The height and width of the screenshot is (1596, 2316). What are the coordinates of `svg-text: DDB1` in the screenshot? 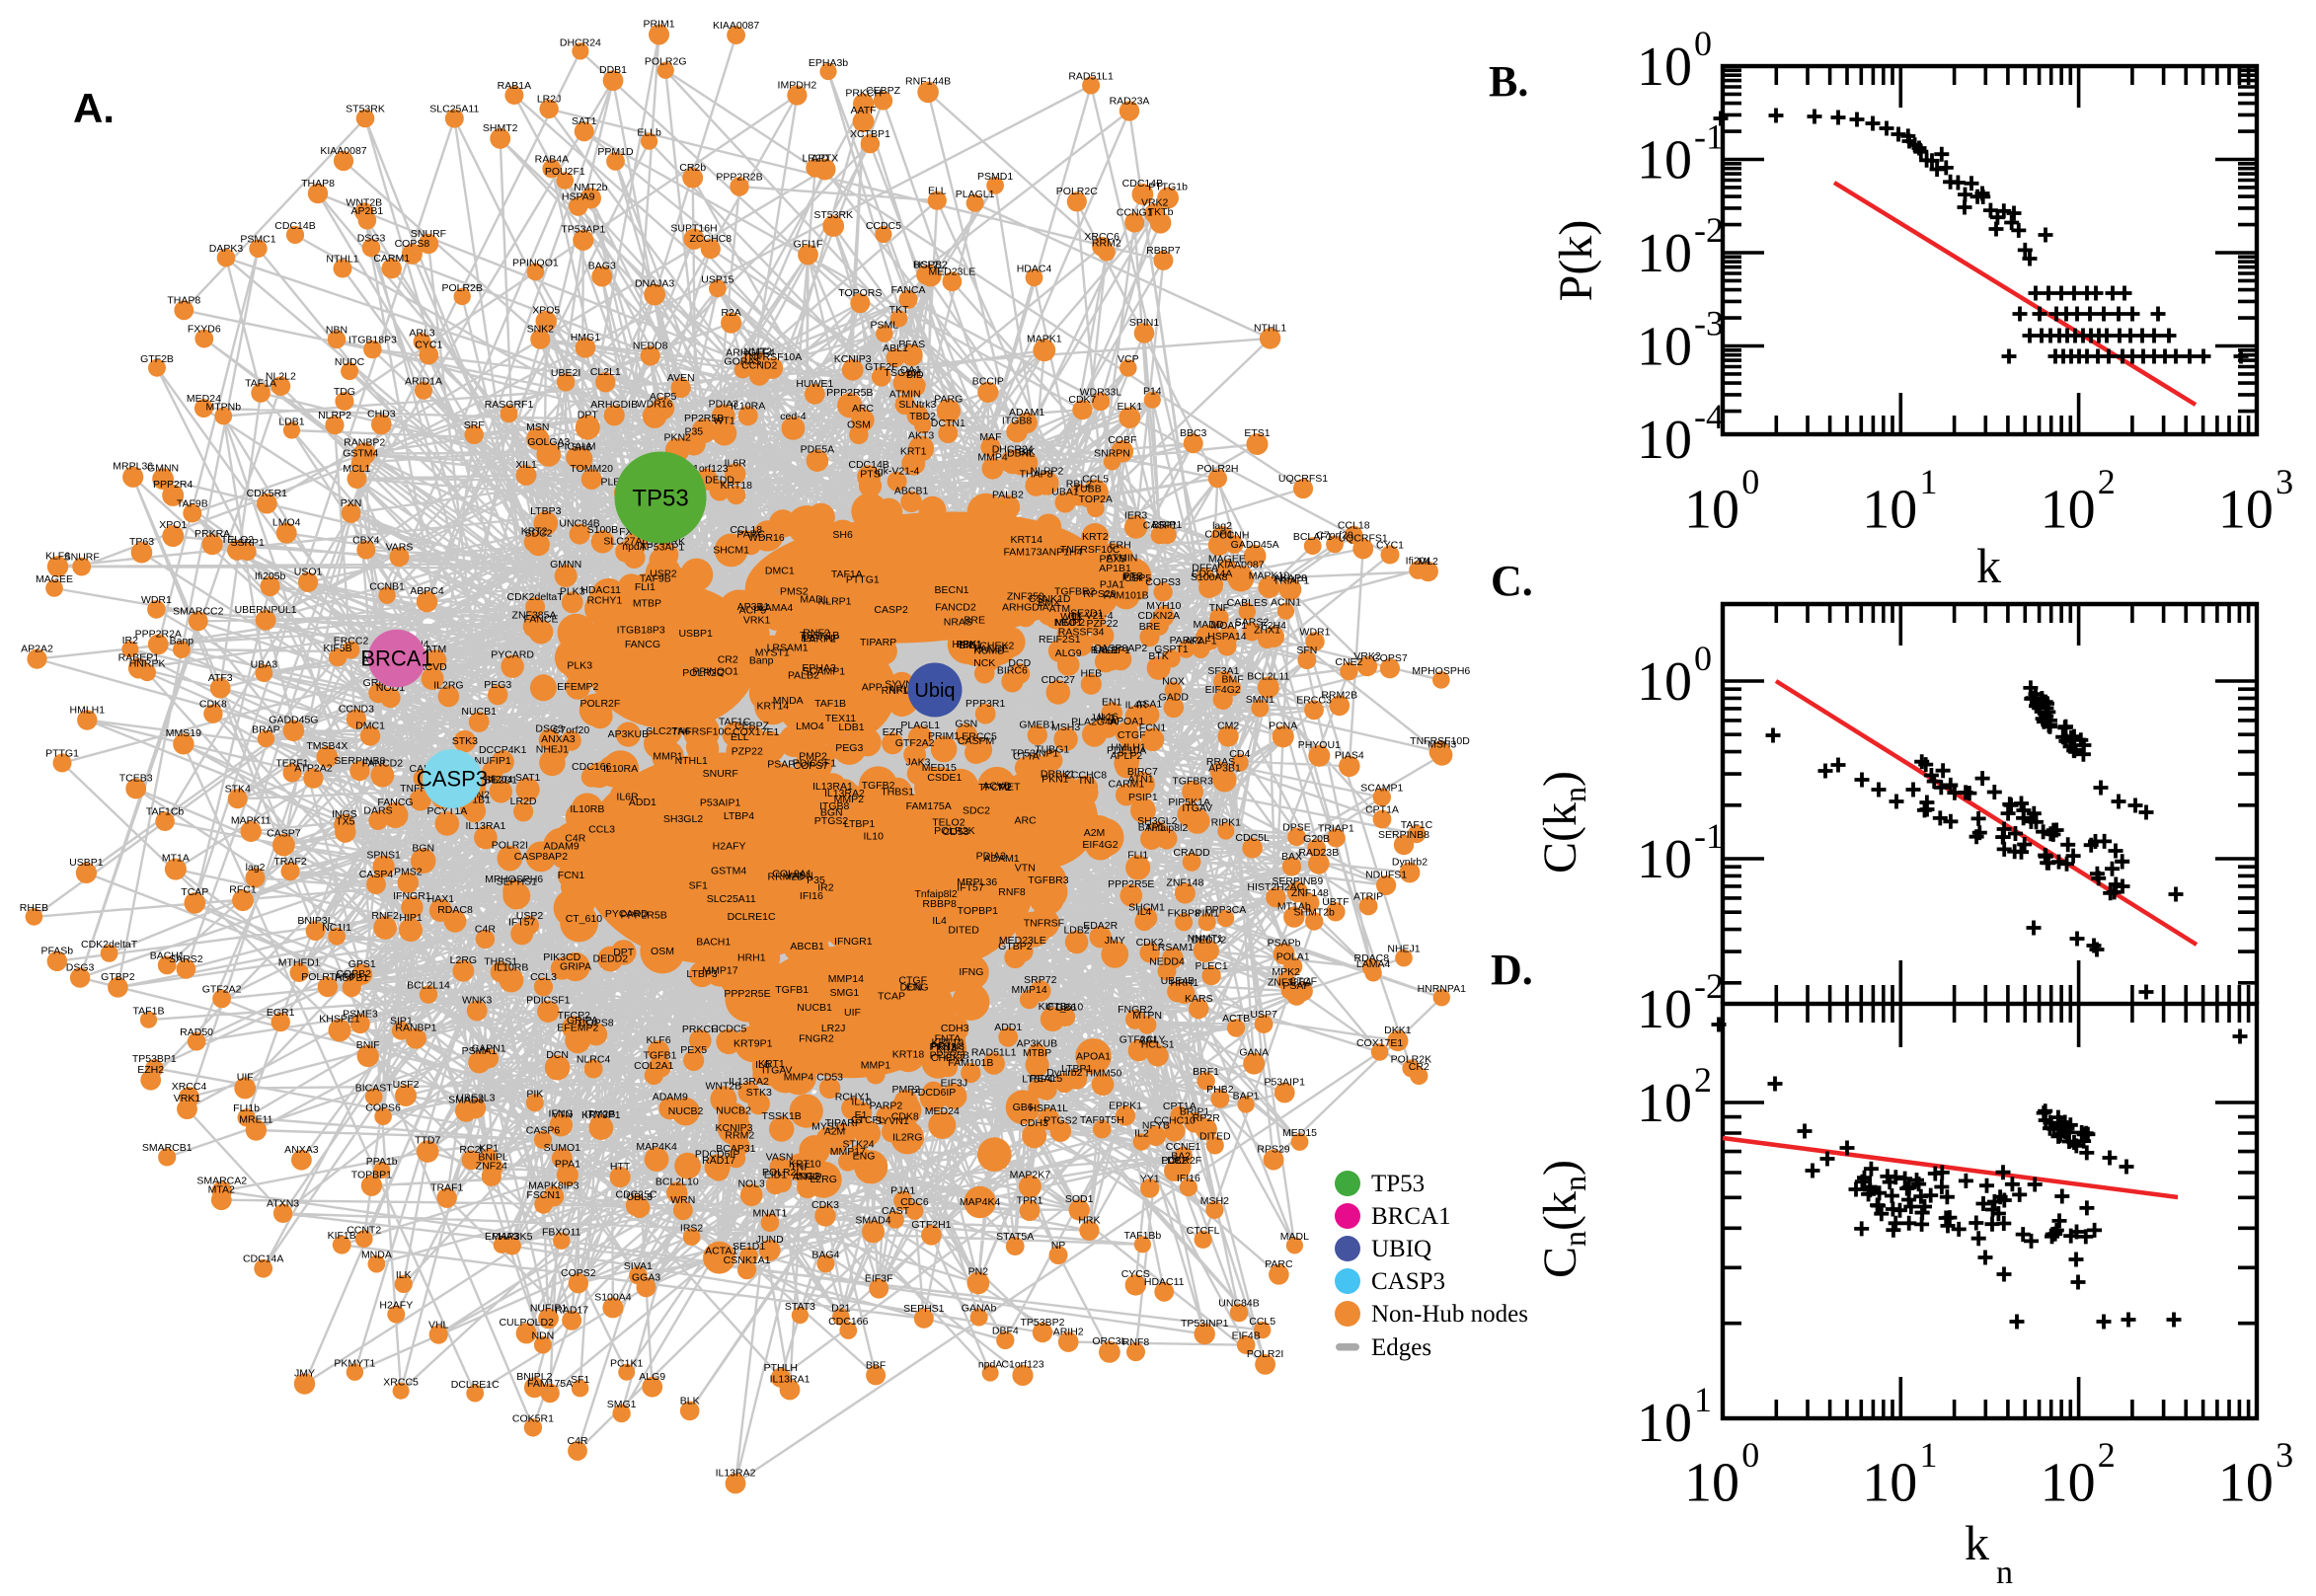 It's located at (613, 70).